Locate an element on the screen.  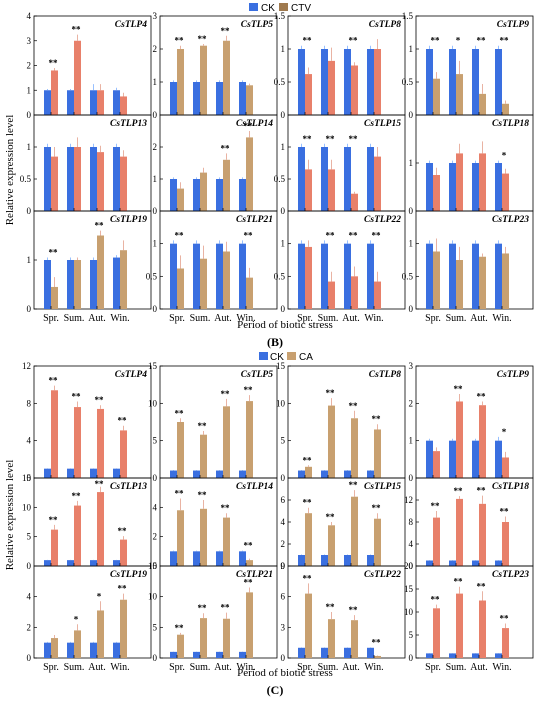
y-tick-label: 3 is located at coordinates (155, 16).